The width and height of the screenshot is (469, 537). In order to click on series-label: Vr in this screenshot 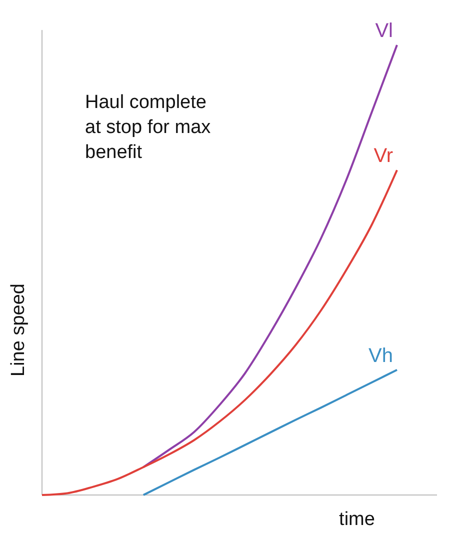, I will do `click(384, 156)`.